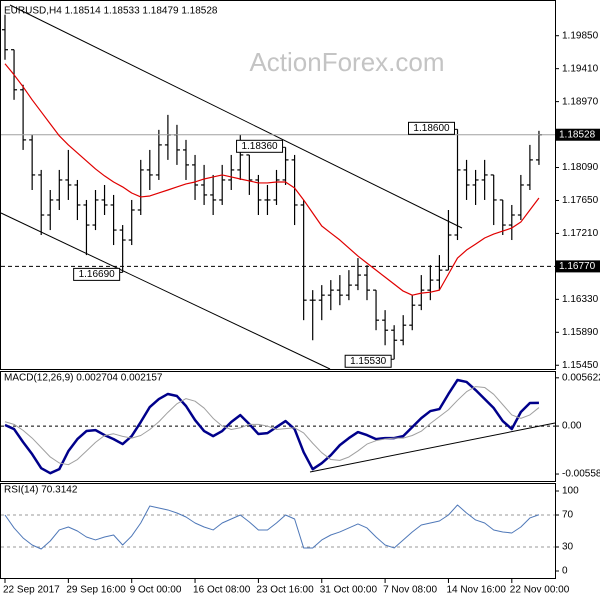 This screenshot has height=600, width=600. I want to click on rsi-panel, so click(278, 531).